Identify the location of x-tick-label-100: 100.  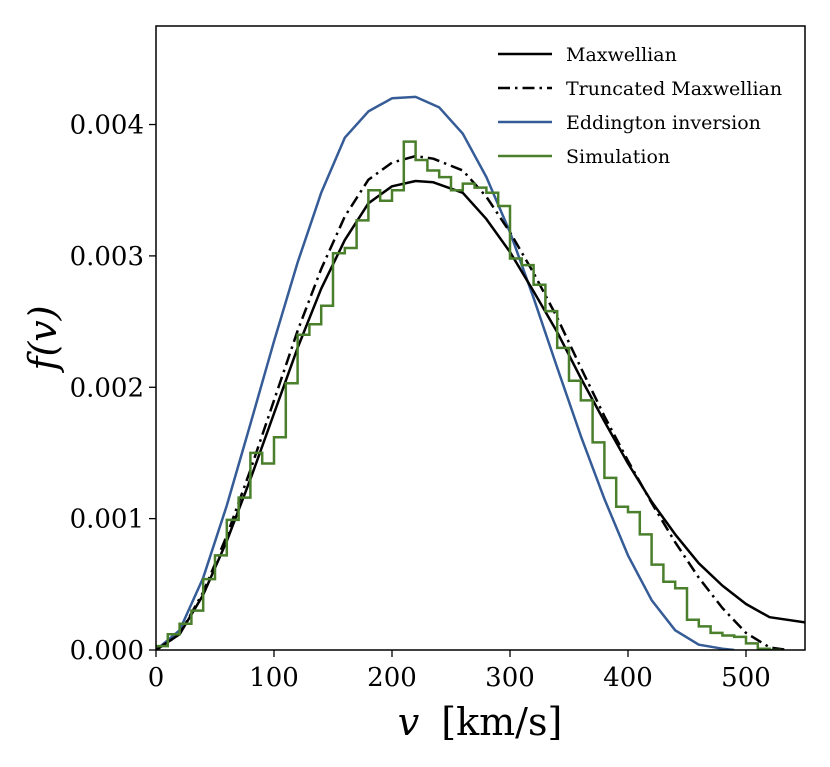
(274, 678).